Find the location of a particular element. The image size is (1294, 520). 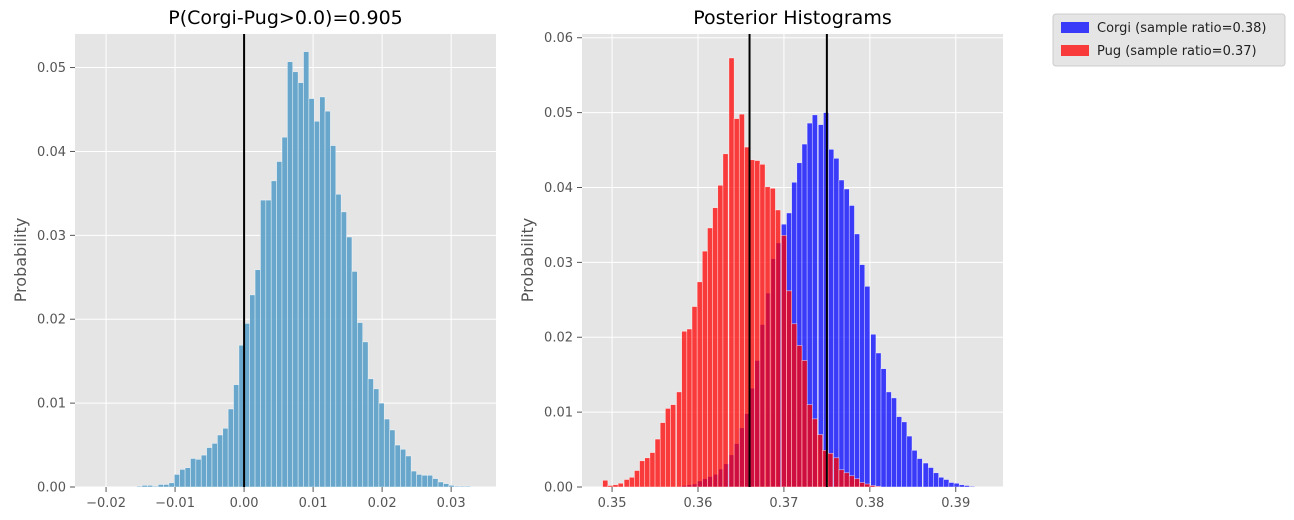

y-axis-ticks: 0.00 0.01 0.02 0.03 0.04 0.05 0.06 is located at coordinates (563, 263).